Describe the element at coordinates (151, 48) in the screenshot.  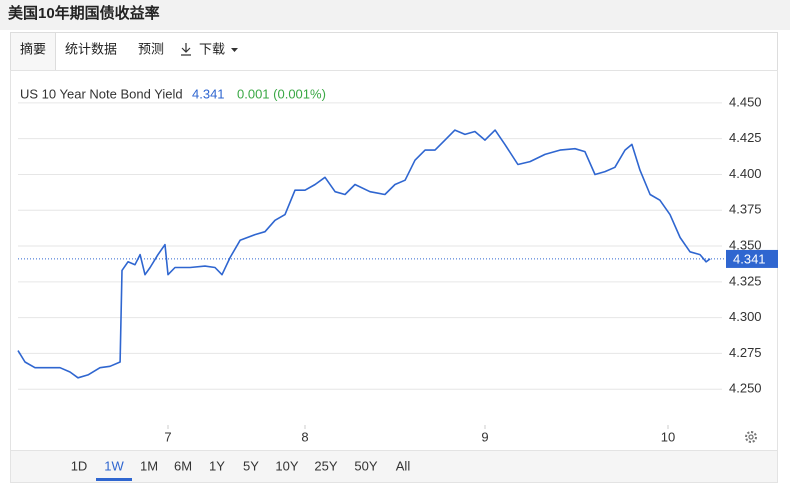
I see `tab: 预测` at that location.